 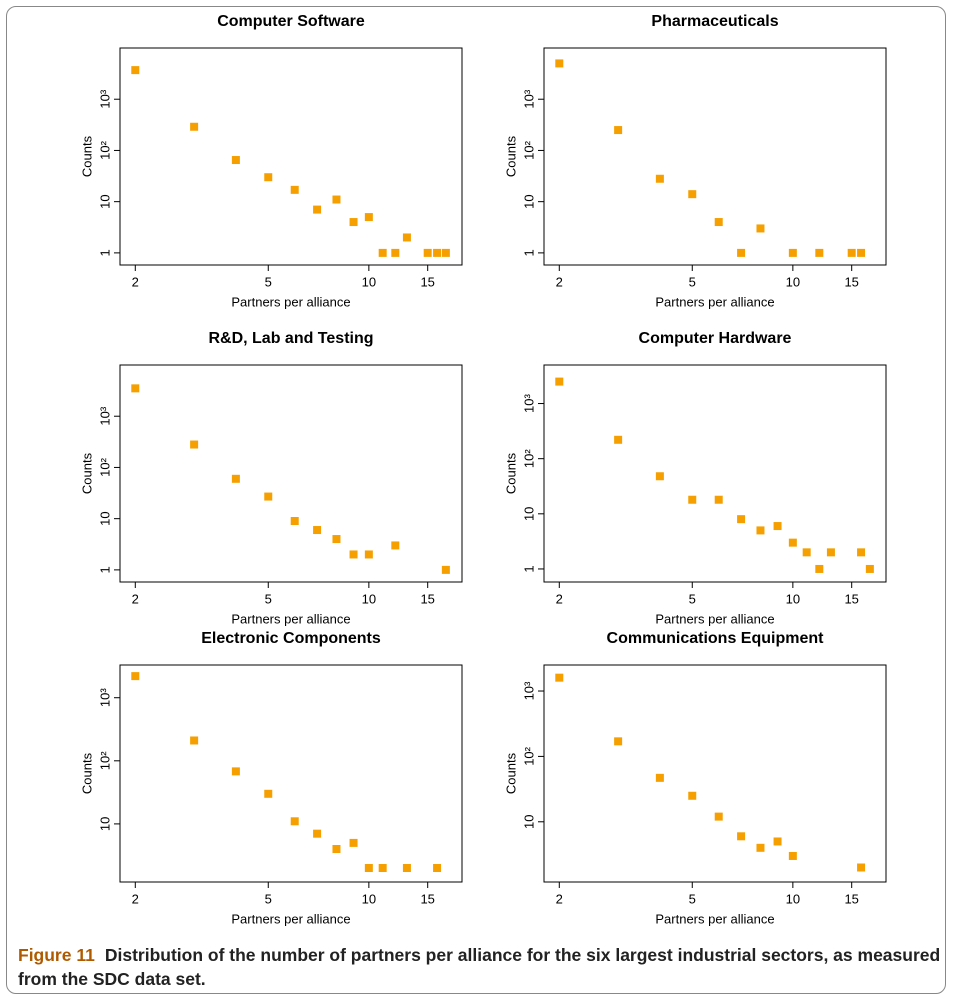 What do you see at coordinates (291, 21) in the screenshot?
I see `chart-title: Computer Software` at bounding box center [291, 21].